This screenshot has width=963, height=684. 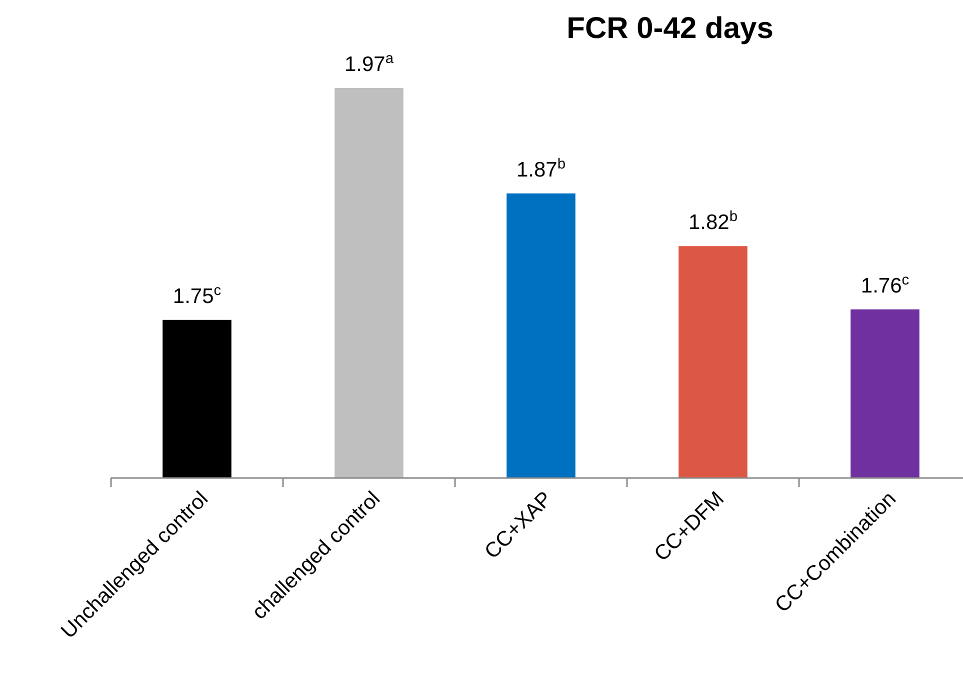 I want to click on data-label: 1.97$^{a}$, so click(x=369, y=63).